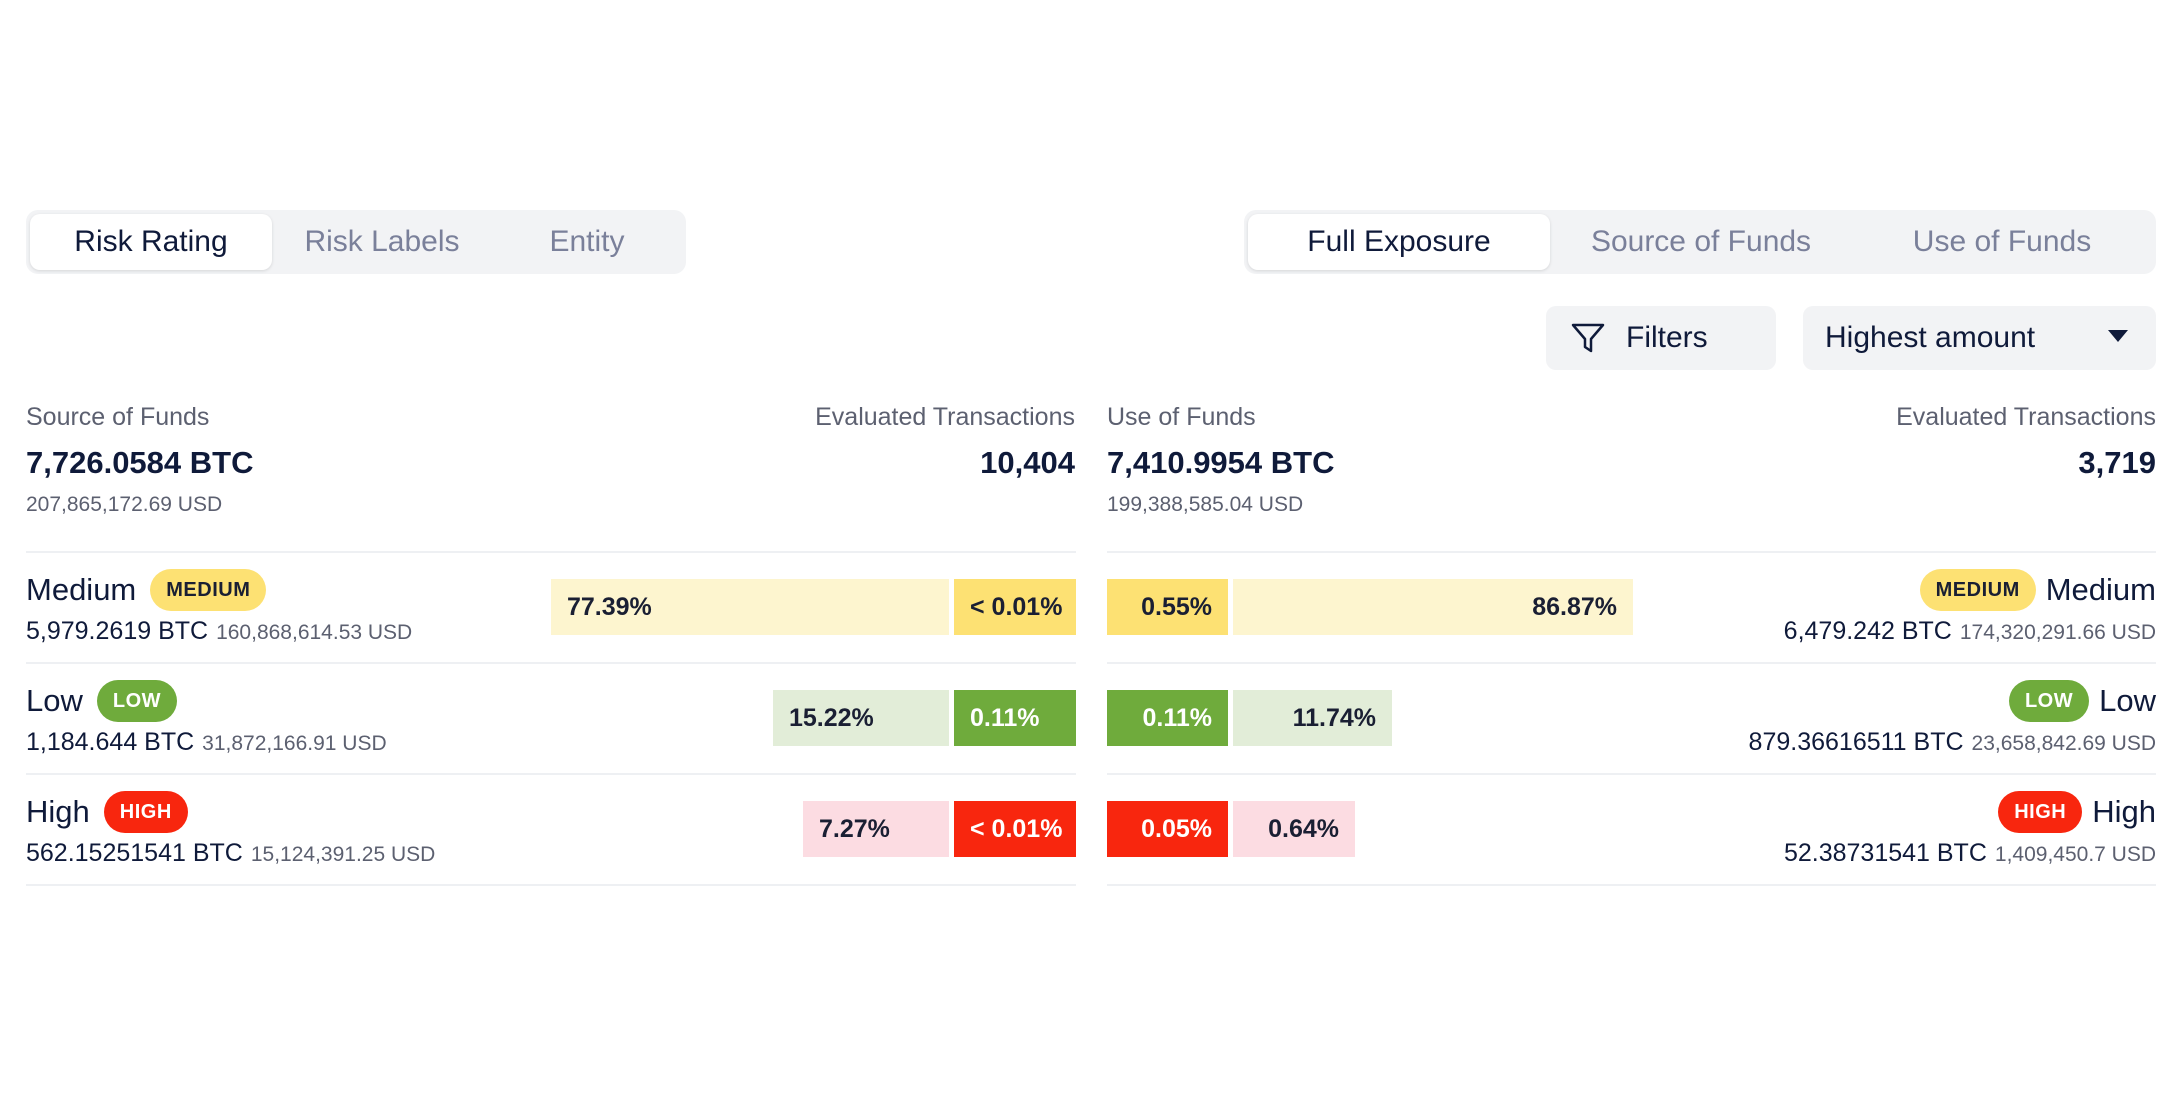 This screenshot has height=1107, width=2170. What do you see at coordinates (2002, 241) in the screenshot?
I see `tab-use-of-funds: Use of Funds` at bounding box center [2002, 241].